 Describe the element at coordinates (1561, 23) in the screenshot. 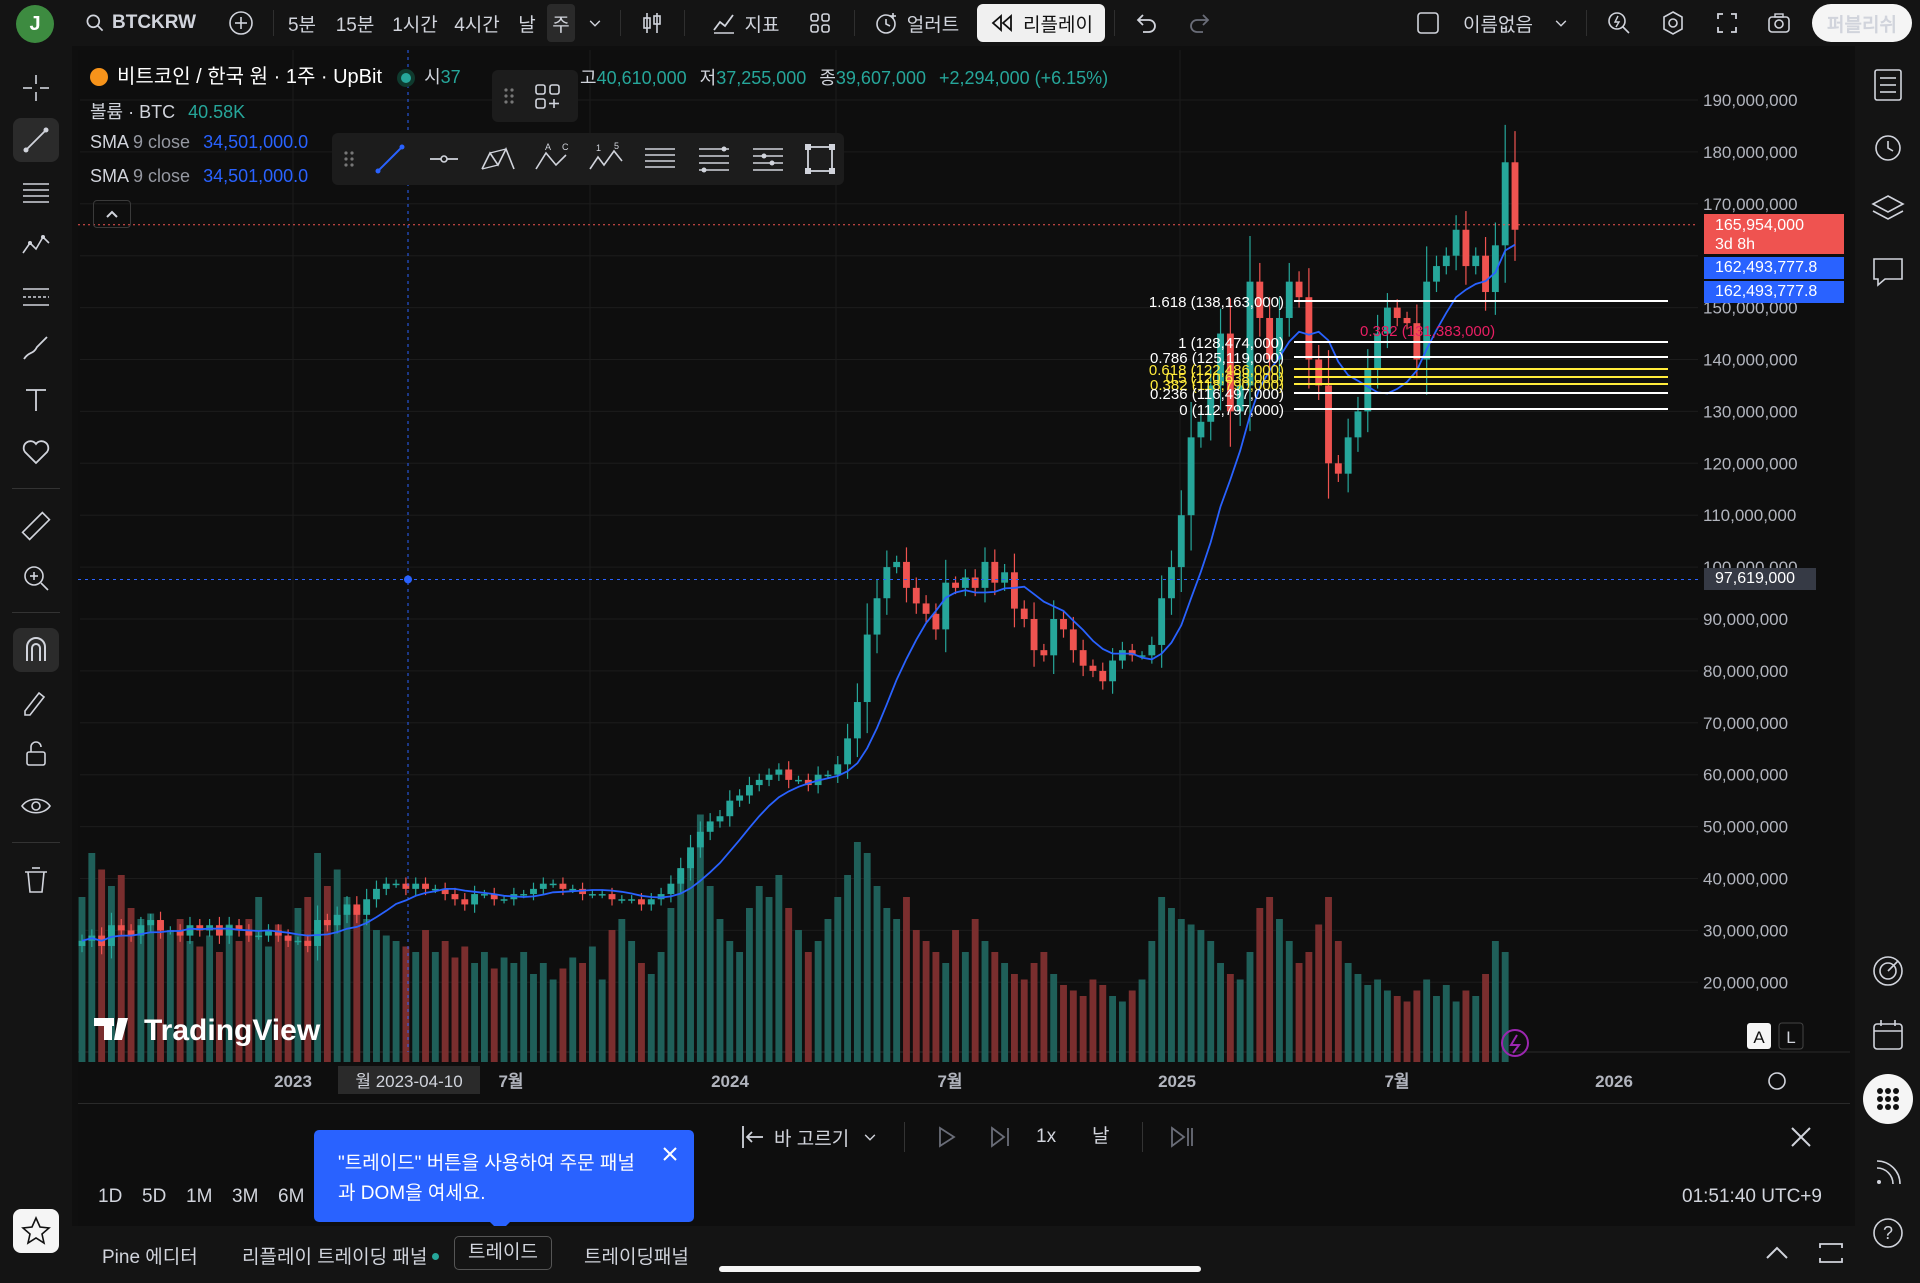

I see `layout-dropdown` at that location.